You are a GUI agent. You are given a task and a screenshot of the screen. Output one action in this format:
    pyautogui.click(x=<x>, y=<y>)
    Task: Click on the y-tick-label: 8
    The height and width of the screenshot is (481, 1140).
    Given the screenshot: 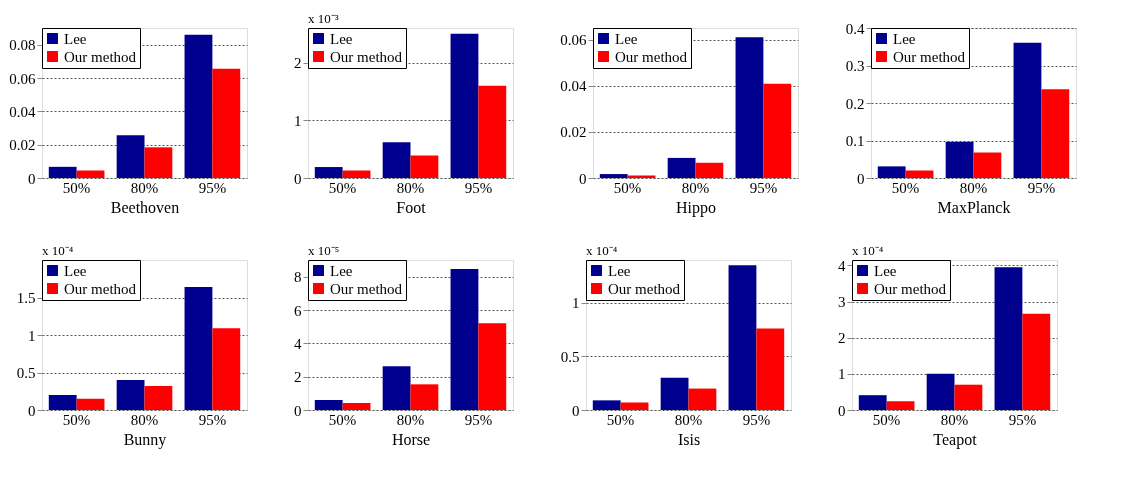 What is the action you would take?
    pyautogui.click(x=298, y=277)
    